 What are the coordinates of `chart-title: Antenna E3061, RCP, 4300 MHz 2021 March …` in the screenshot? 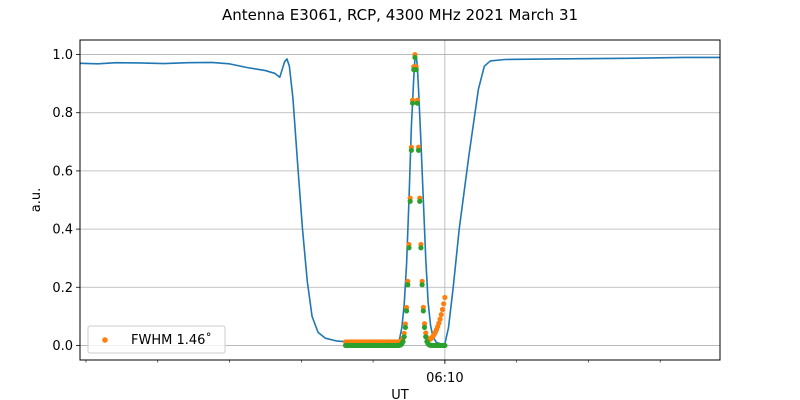 It's located at (400, 15).